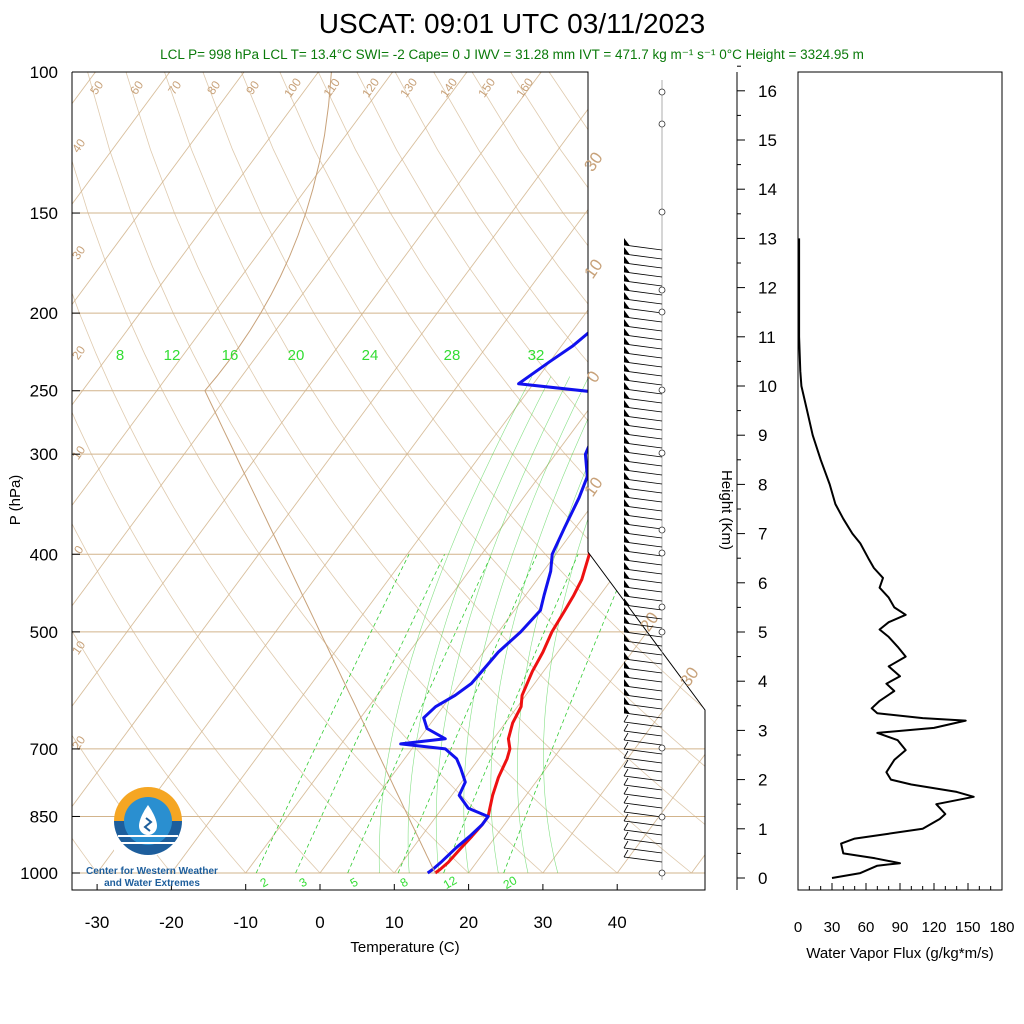 Image resolution: width=1024 pixels, height=1024 pixels. I want to click on y-tick-label: 500, so click(44, 632).